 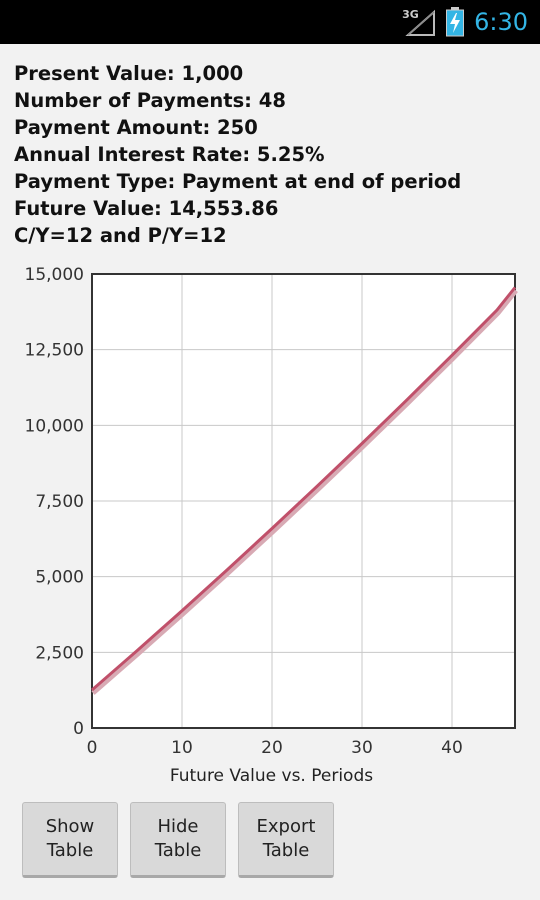 What do you see at coordinates (169, 154) in the screenshot?
I see `interest-rate-text: Annual Interest Rate: 5.25%` at bounding box center [169, 154].